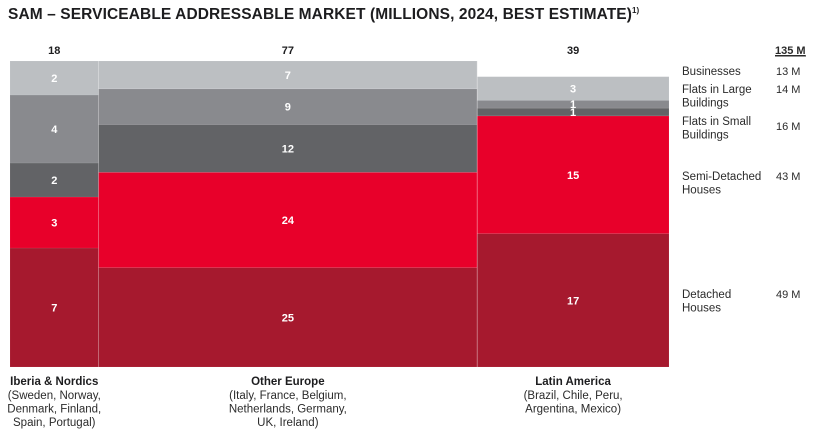 The width and height of the screenshot is (820, 437). Describe the element at coordinates (288, 410) in the screenshot. I see `region-countries-label: Netherlands, Germany,` at that location.